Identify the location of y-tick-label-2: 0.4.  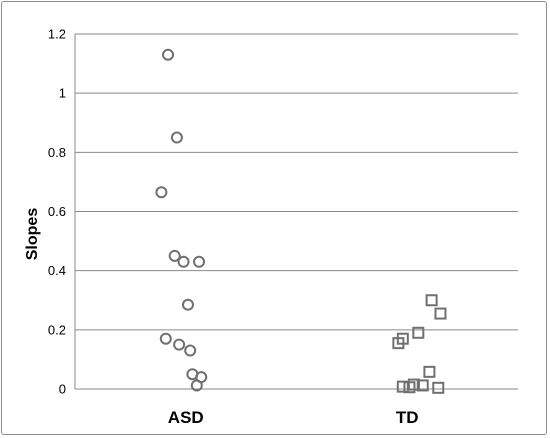
(57, 270).